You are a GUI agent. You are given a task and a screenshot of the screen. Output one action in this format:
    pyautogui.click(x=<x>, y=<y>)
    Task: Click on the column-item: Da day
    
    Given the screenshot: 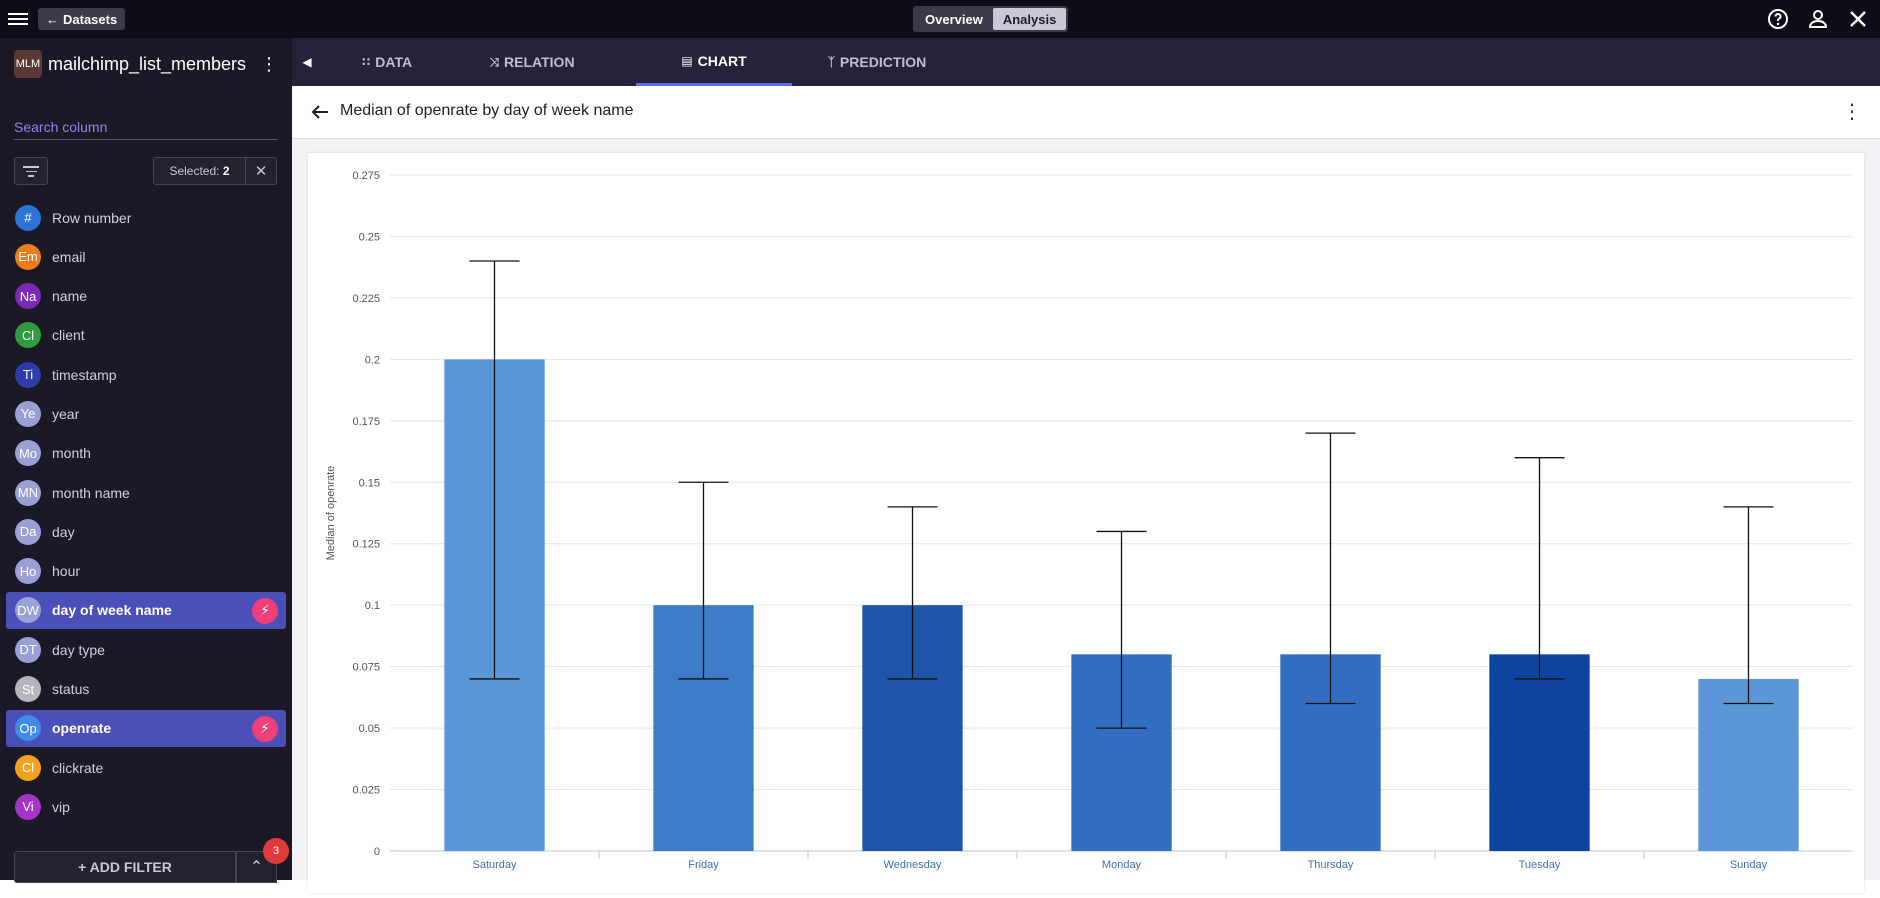 What is the action you would take?
    pyautogui.click(x=146, y=531)
    